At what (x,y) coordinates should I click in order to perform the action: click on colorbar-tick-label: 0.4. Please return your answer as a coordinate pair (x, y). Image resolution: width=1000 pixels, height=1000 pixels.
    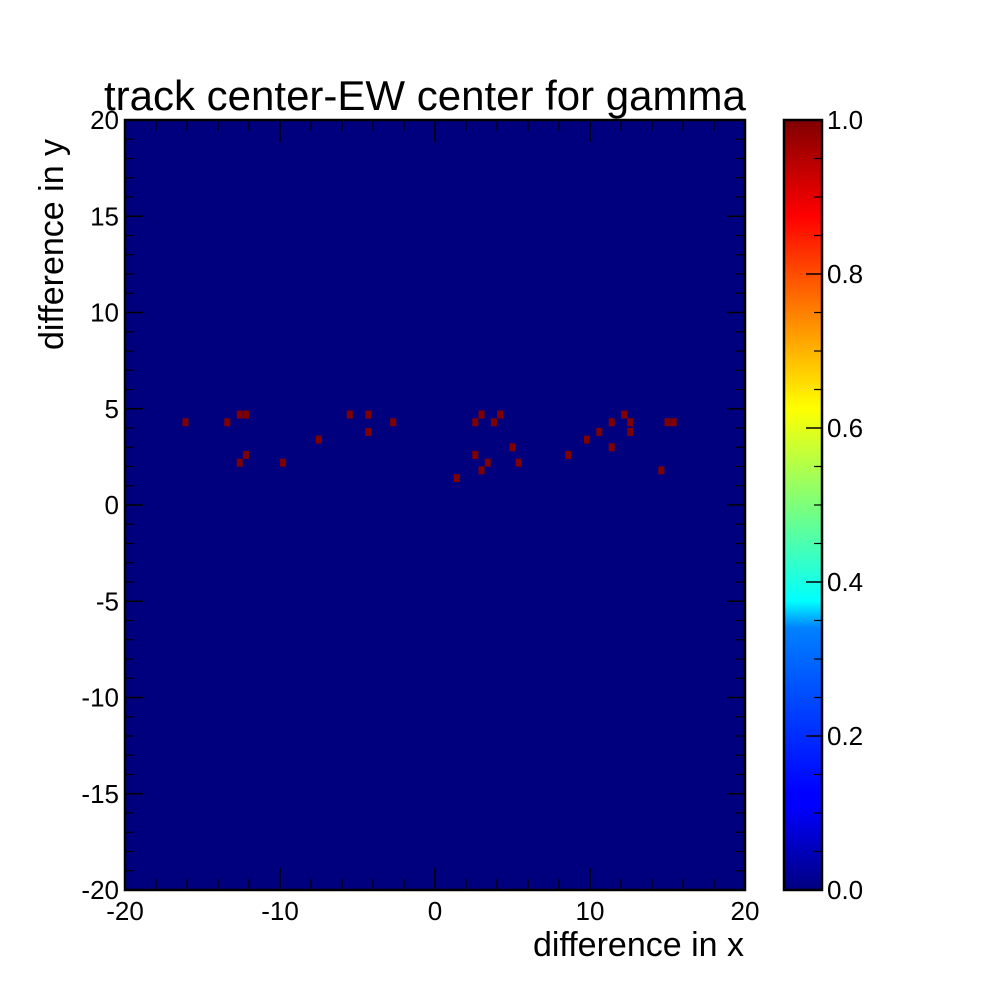
    Looking at the image, I should click on (845, 582).